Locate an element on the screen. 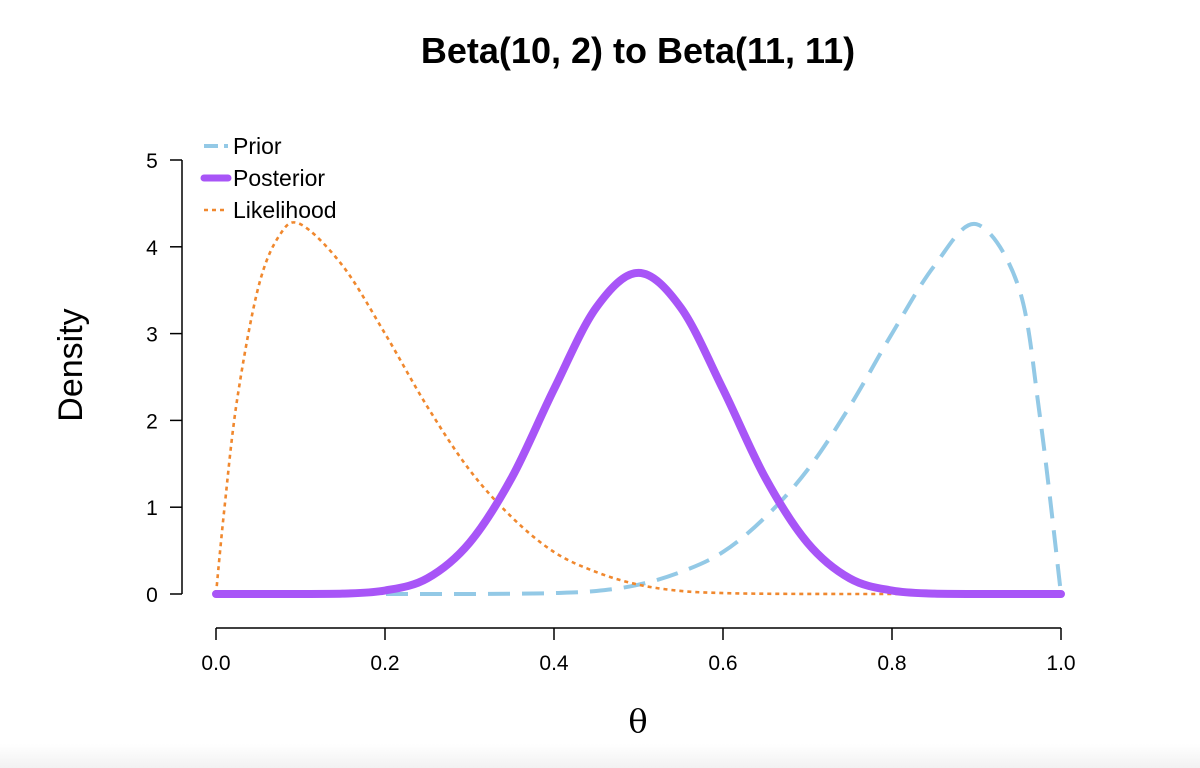 The height and width of the screenshot is (768, 1200). x-tick-label: 0.4 is located at coordinates (554, 663).